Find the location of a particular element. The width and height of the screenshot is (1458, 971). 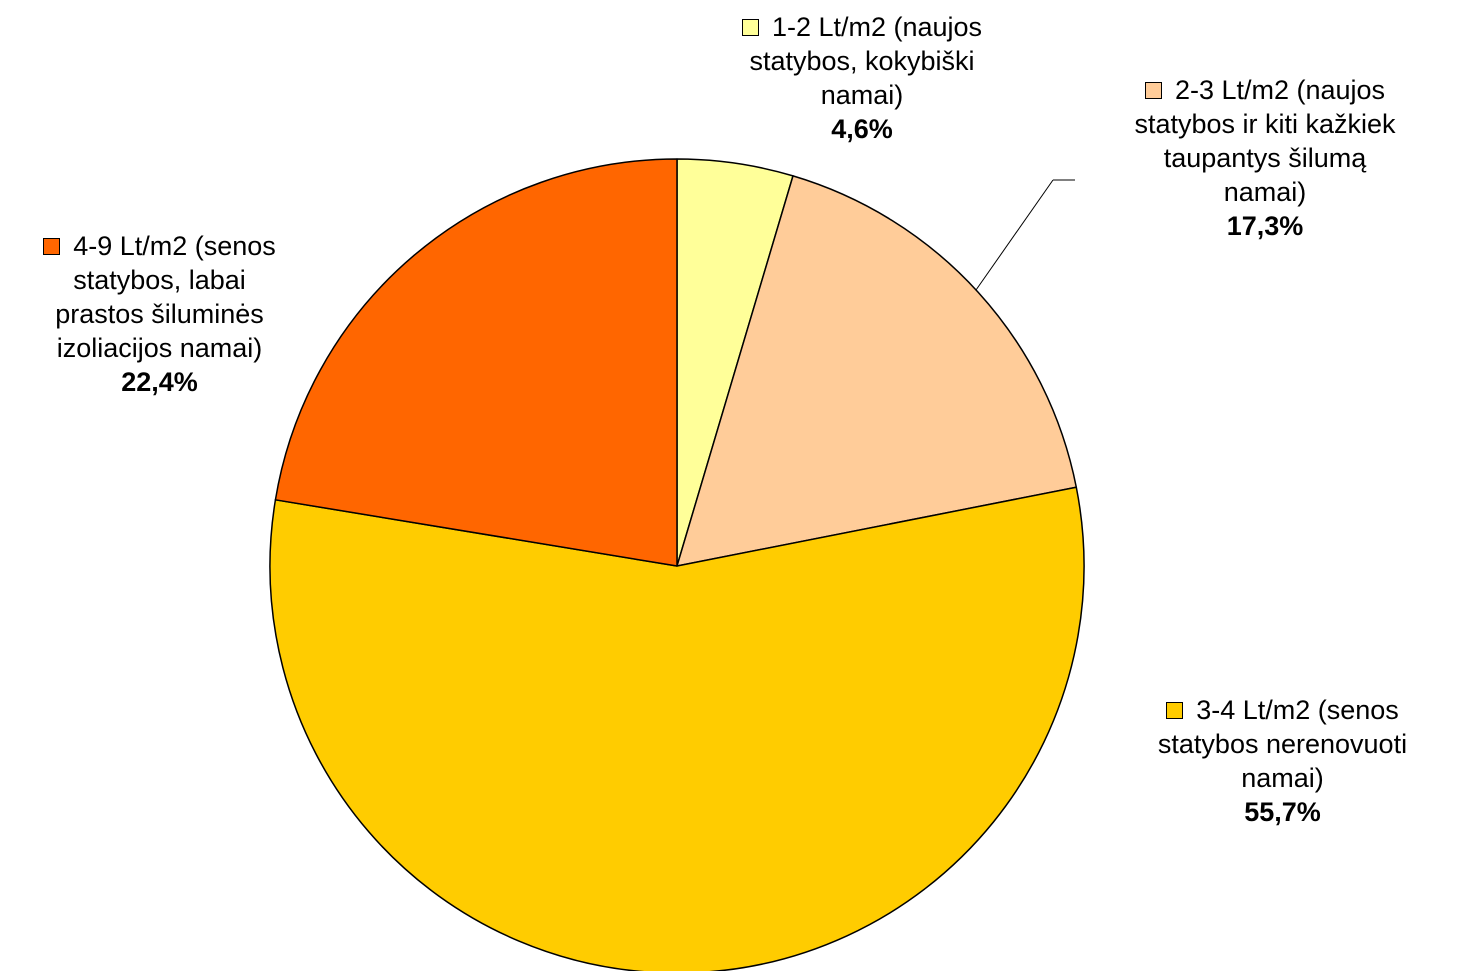

label-line: 4-9 Lt/m2 (senos is located at coordinates (174, 246).